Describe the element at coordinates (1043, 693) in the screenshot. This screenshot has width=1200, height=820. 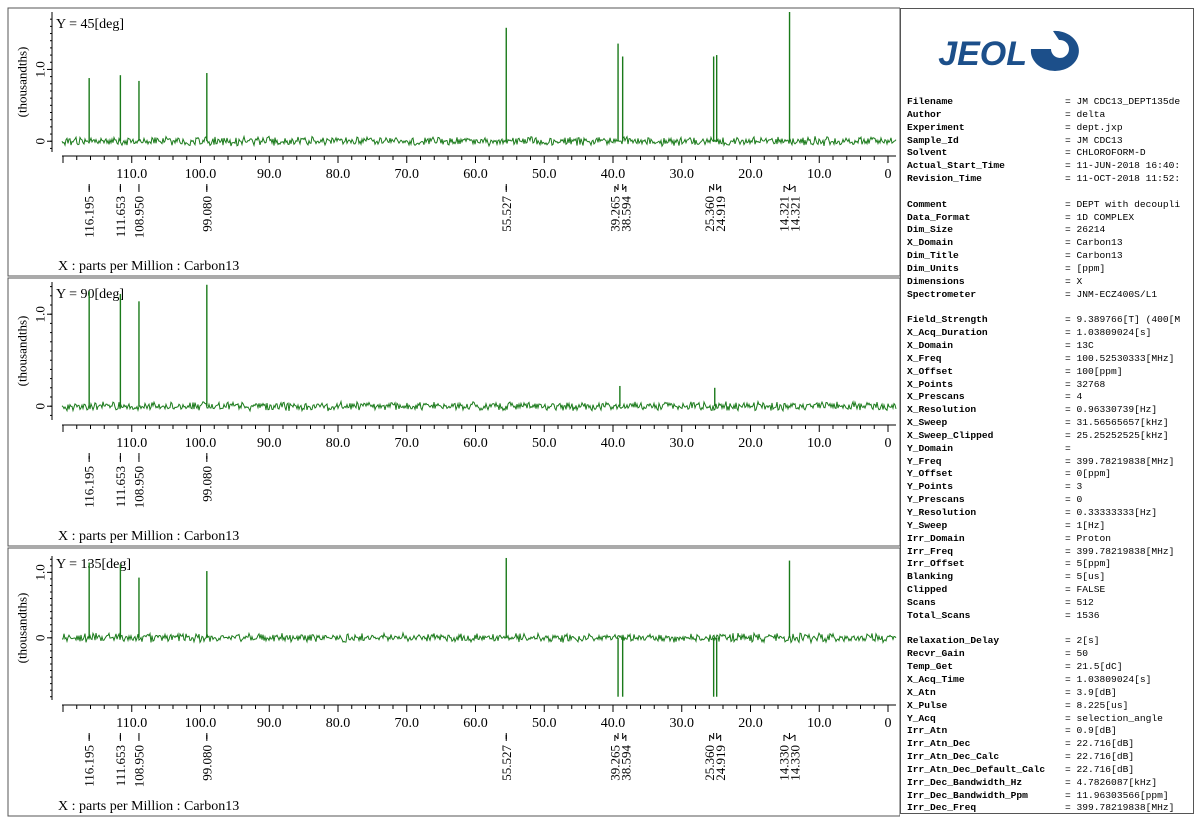
I see `parameter-row: X_Atn = 3.9[dB]` at that location.